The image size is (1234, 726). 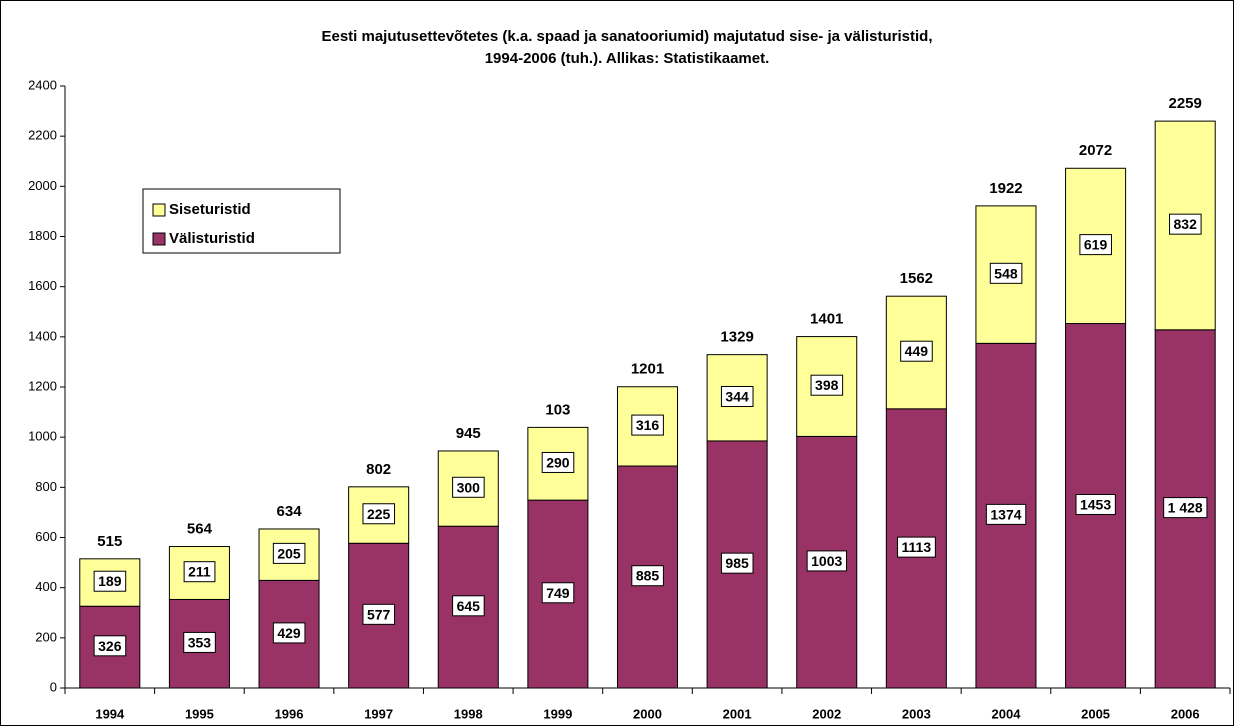 What do you see at coordinates (1185, 713) in the screenshot?
I see `x-tick-label: 2006` at bounding box center [1185, 713].